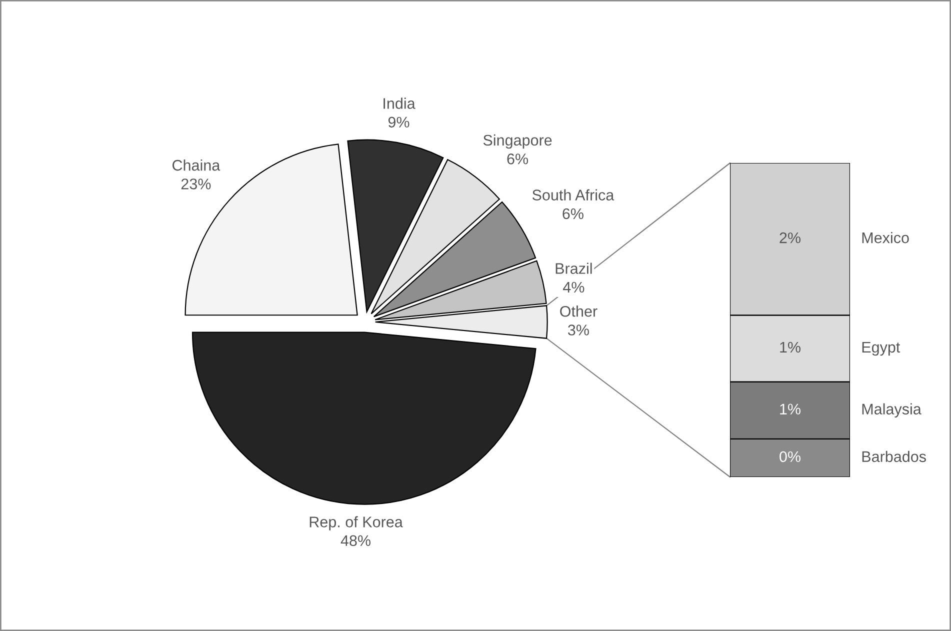 The height and width of the screenshot is (631, 951). I want to click on data-label: 3%, so click(578, 330).